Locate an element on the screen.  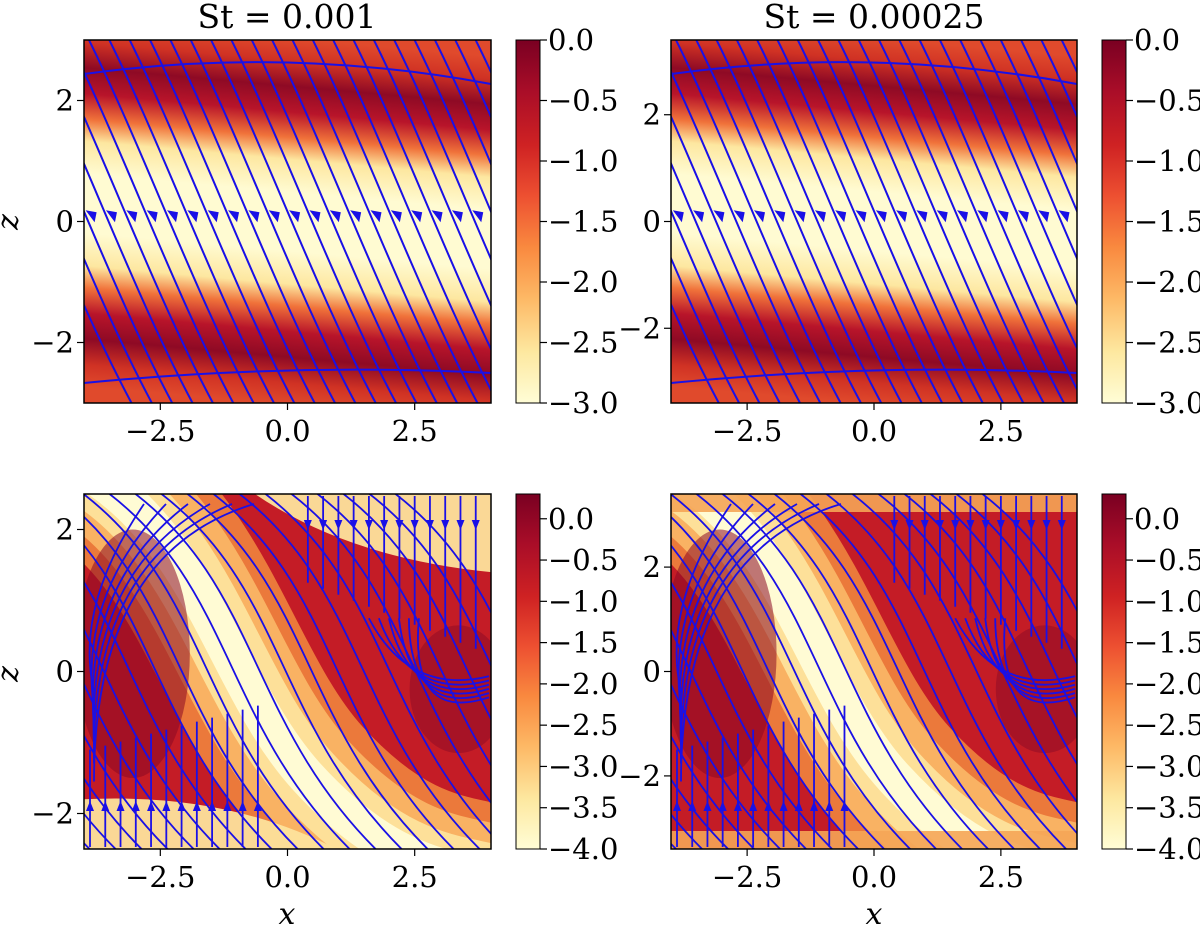
field-band is located at coordinates (853, 671).